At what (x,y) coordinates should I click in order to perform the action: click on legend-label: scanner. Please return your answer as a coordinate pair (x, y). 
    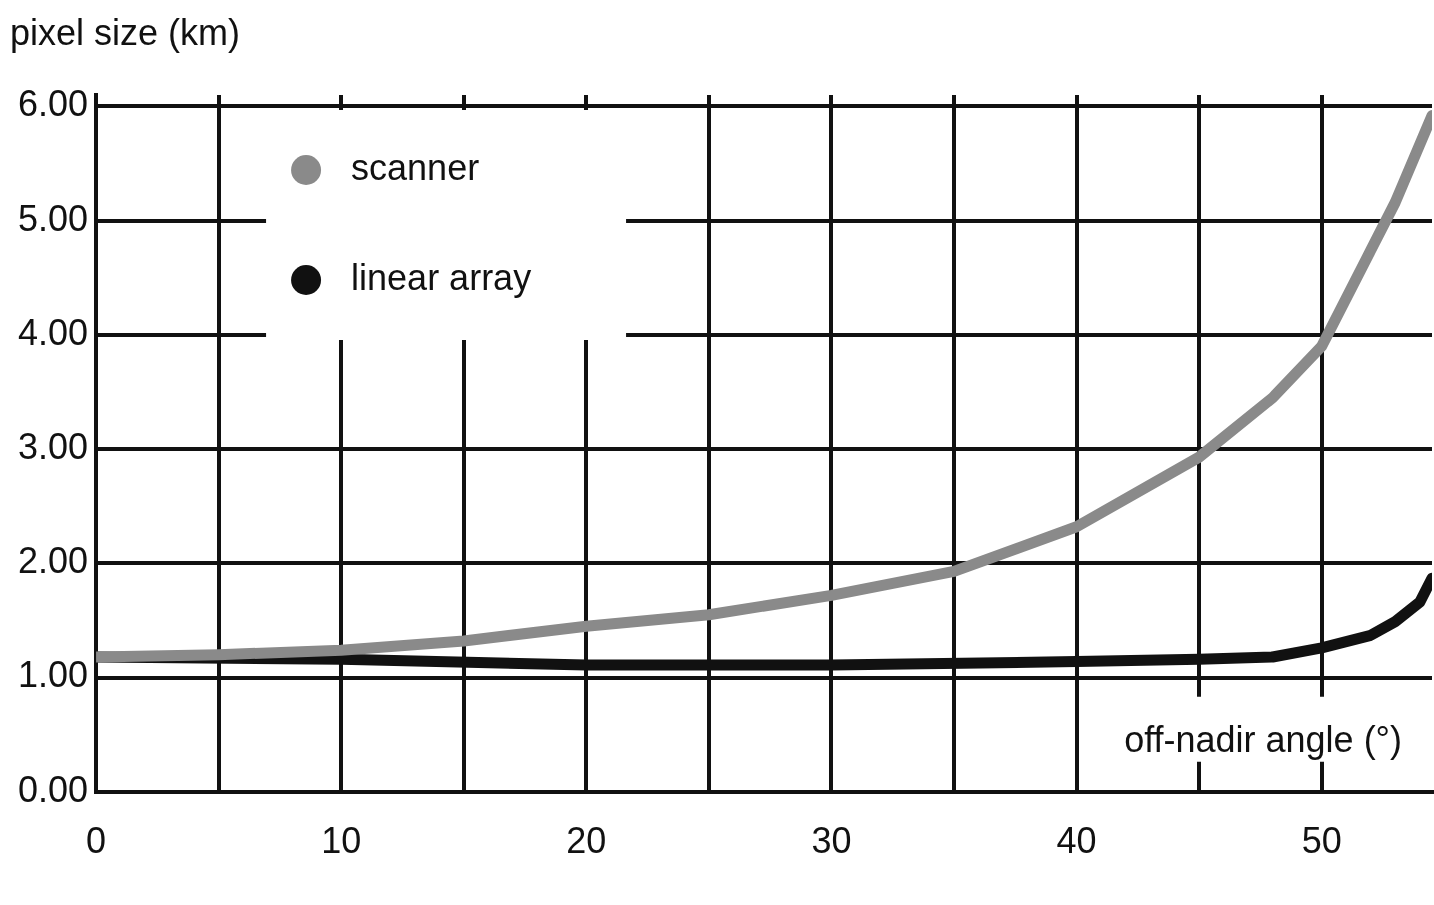
    Looking at the image, I should click on (415, 167).